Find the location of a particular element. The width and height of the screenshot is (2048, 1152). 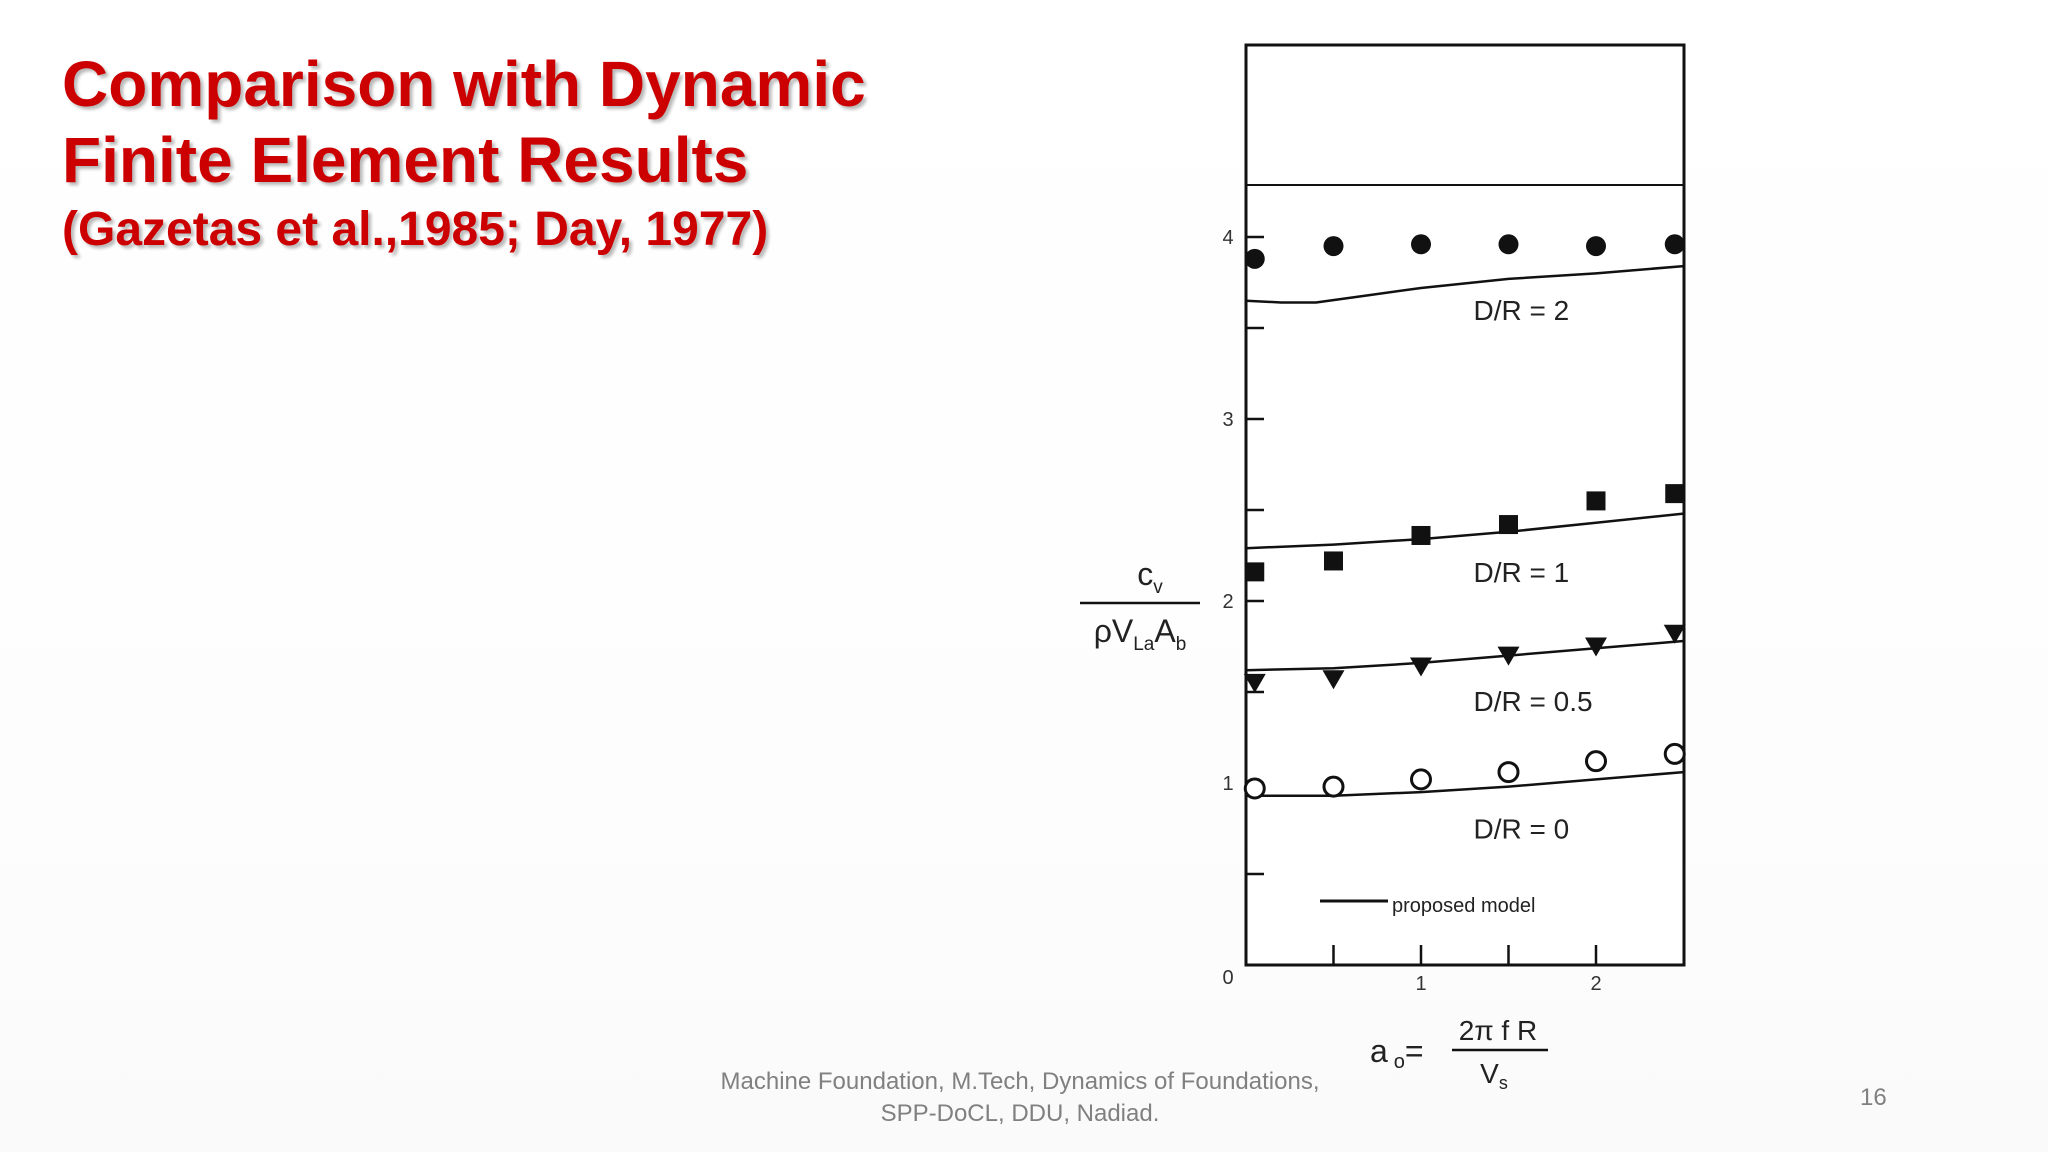

series-label: D/R = 2 is located at coordinates (1522, 310).